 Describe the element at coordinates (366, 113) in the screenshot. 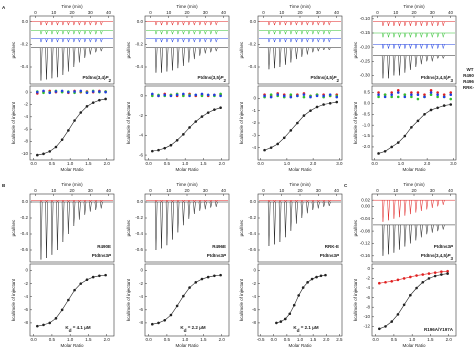

I see `y-tick-label: -0.5` at that location.